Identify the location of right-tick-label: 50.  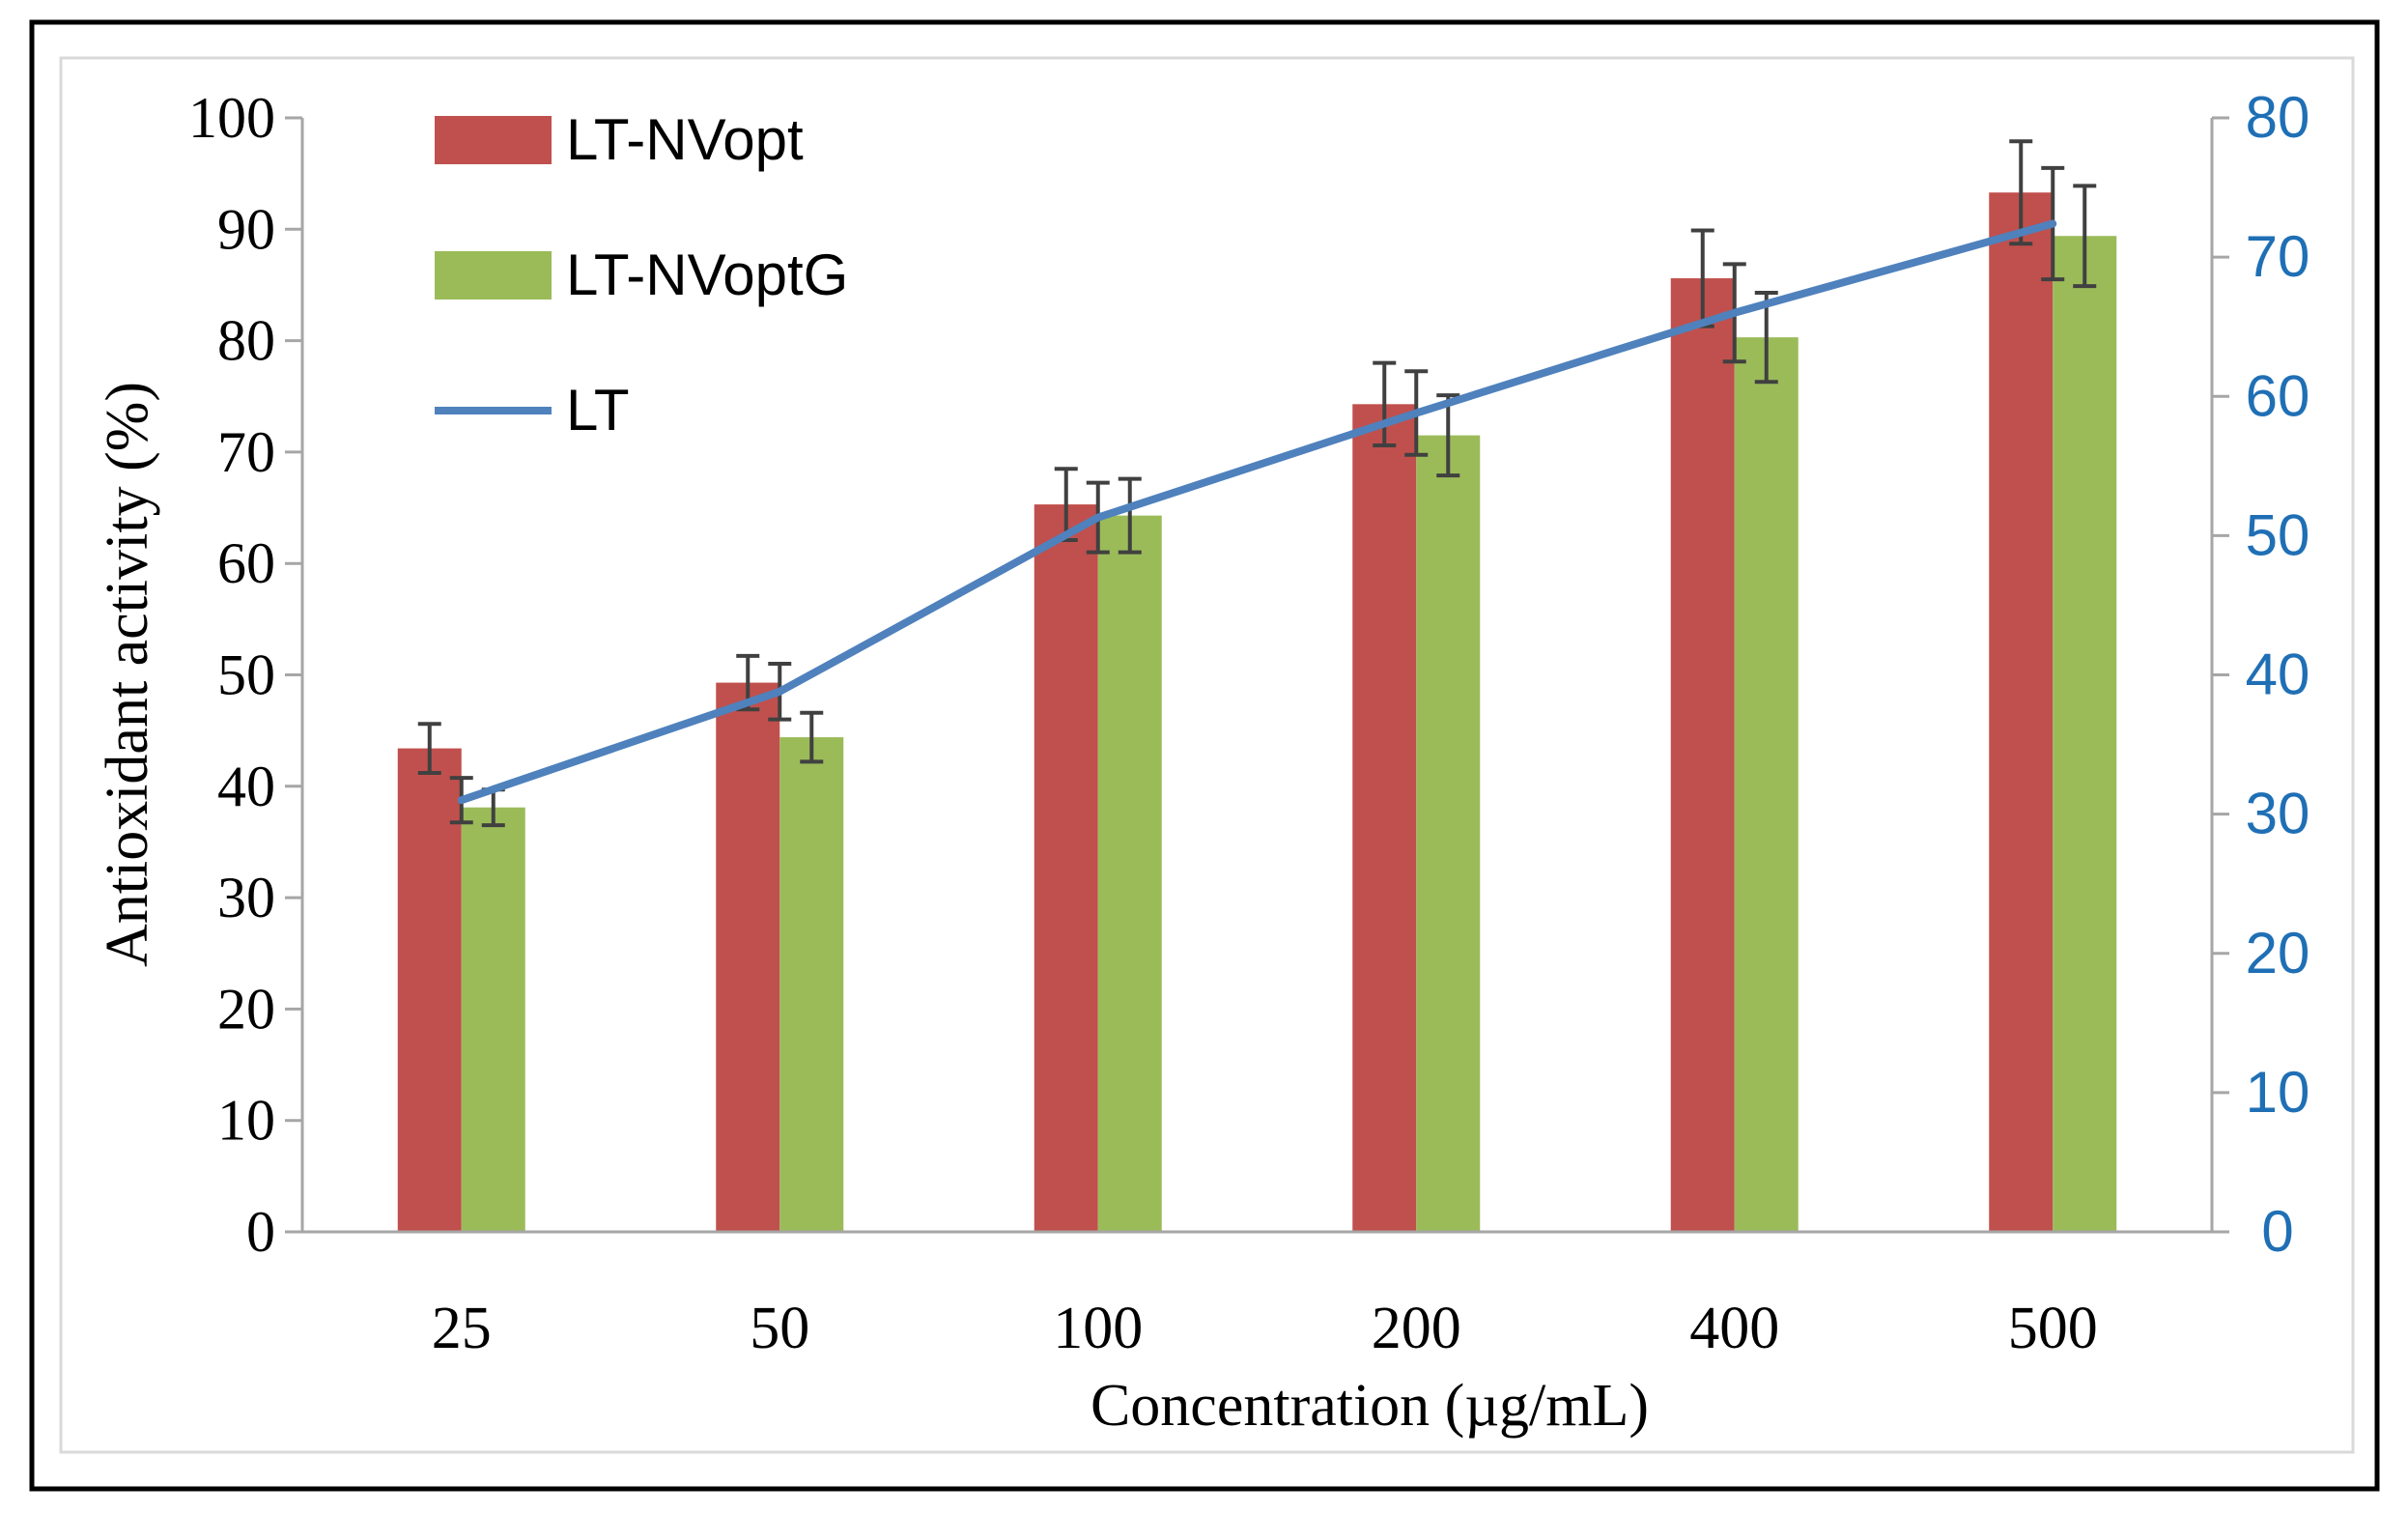
(2278, 534).